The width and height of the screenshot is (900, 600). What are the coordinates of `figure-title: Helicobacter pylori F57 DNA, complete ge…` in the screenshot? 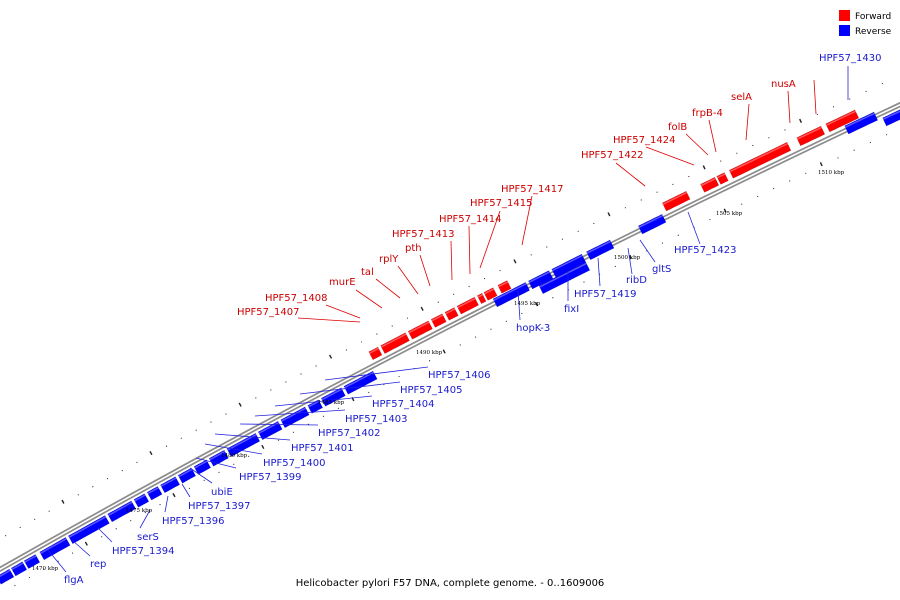 It's located at (450, 583).